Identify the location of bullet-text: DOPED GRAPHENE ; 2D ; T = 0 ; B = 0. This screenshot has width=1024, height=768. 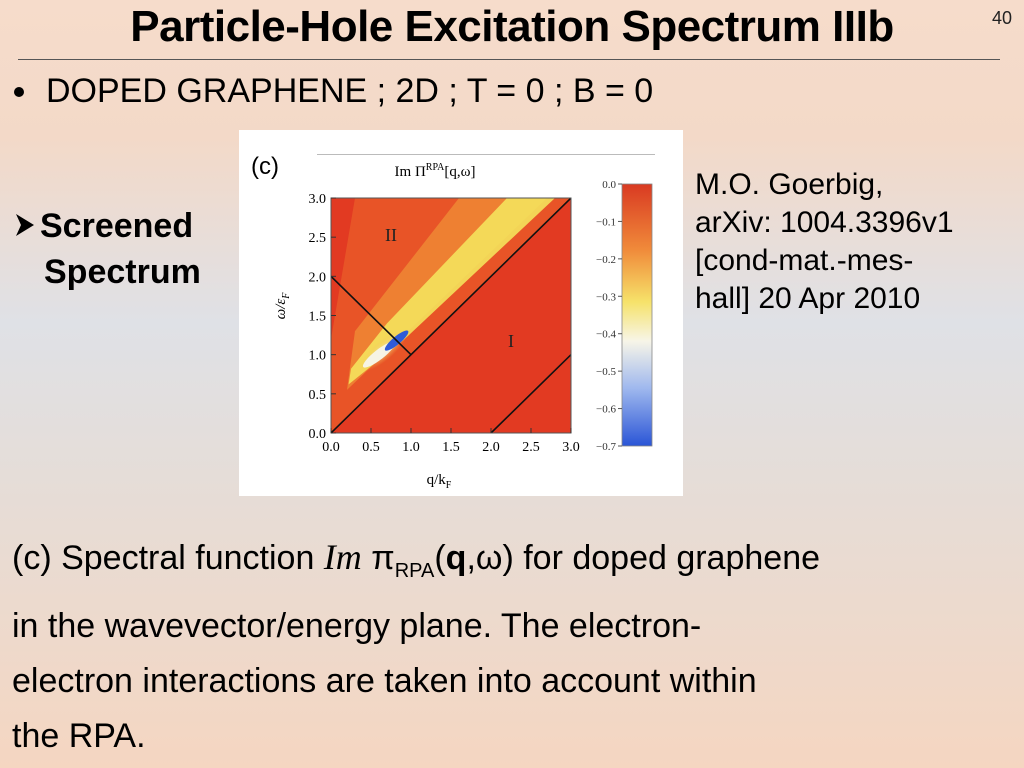
(350, 91).